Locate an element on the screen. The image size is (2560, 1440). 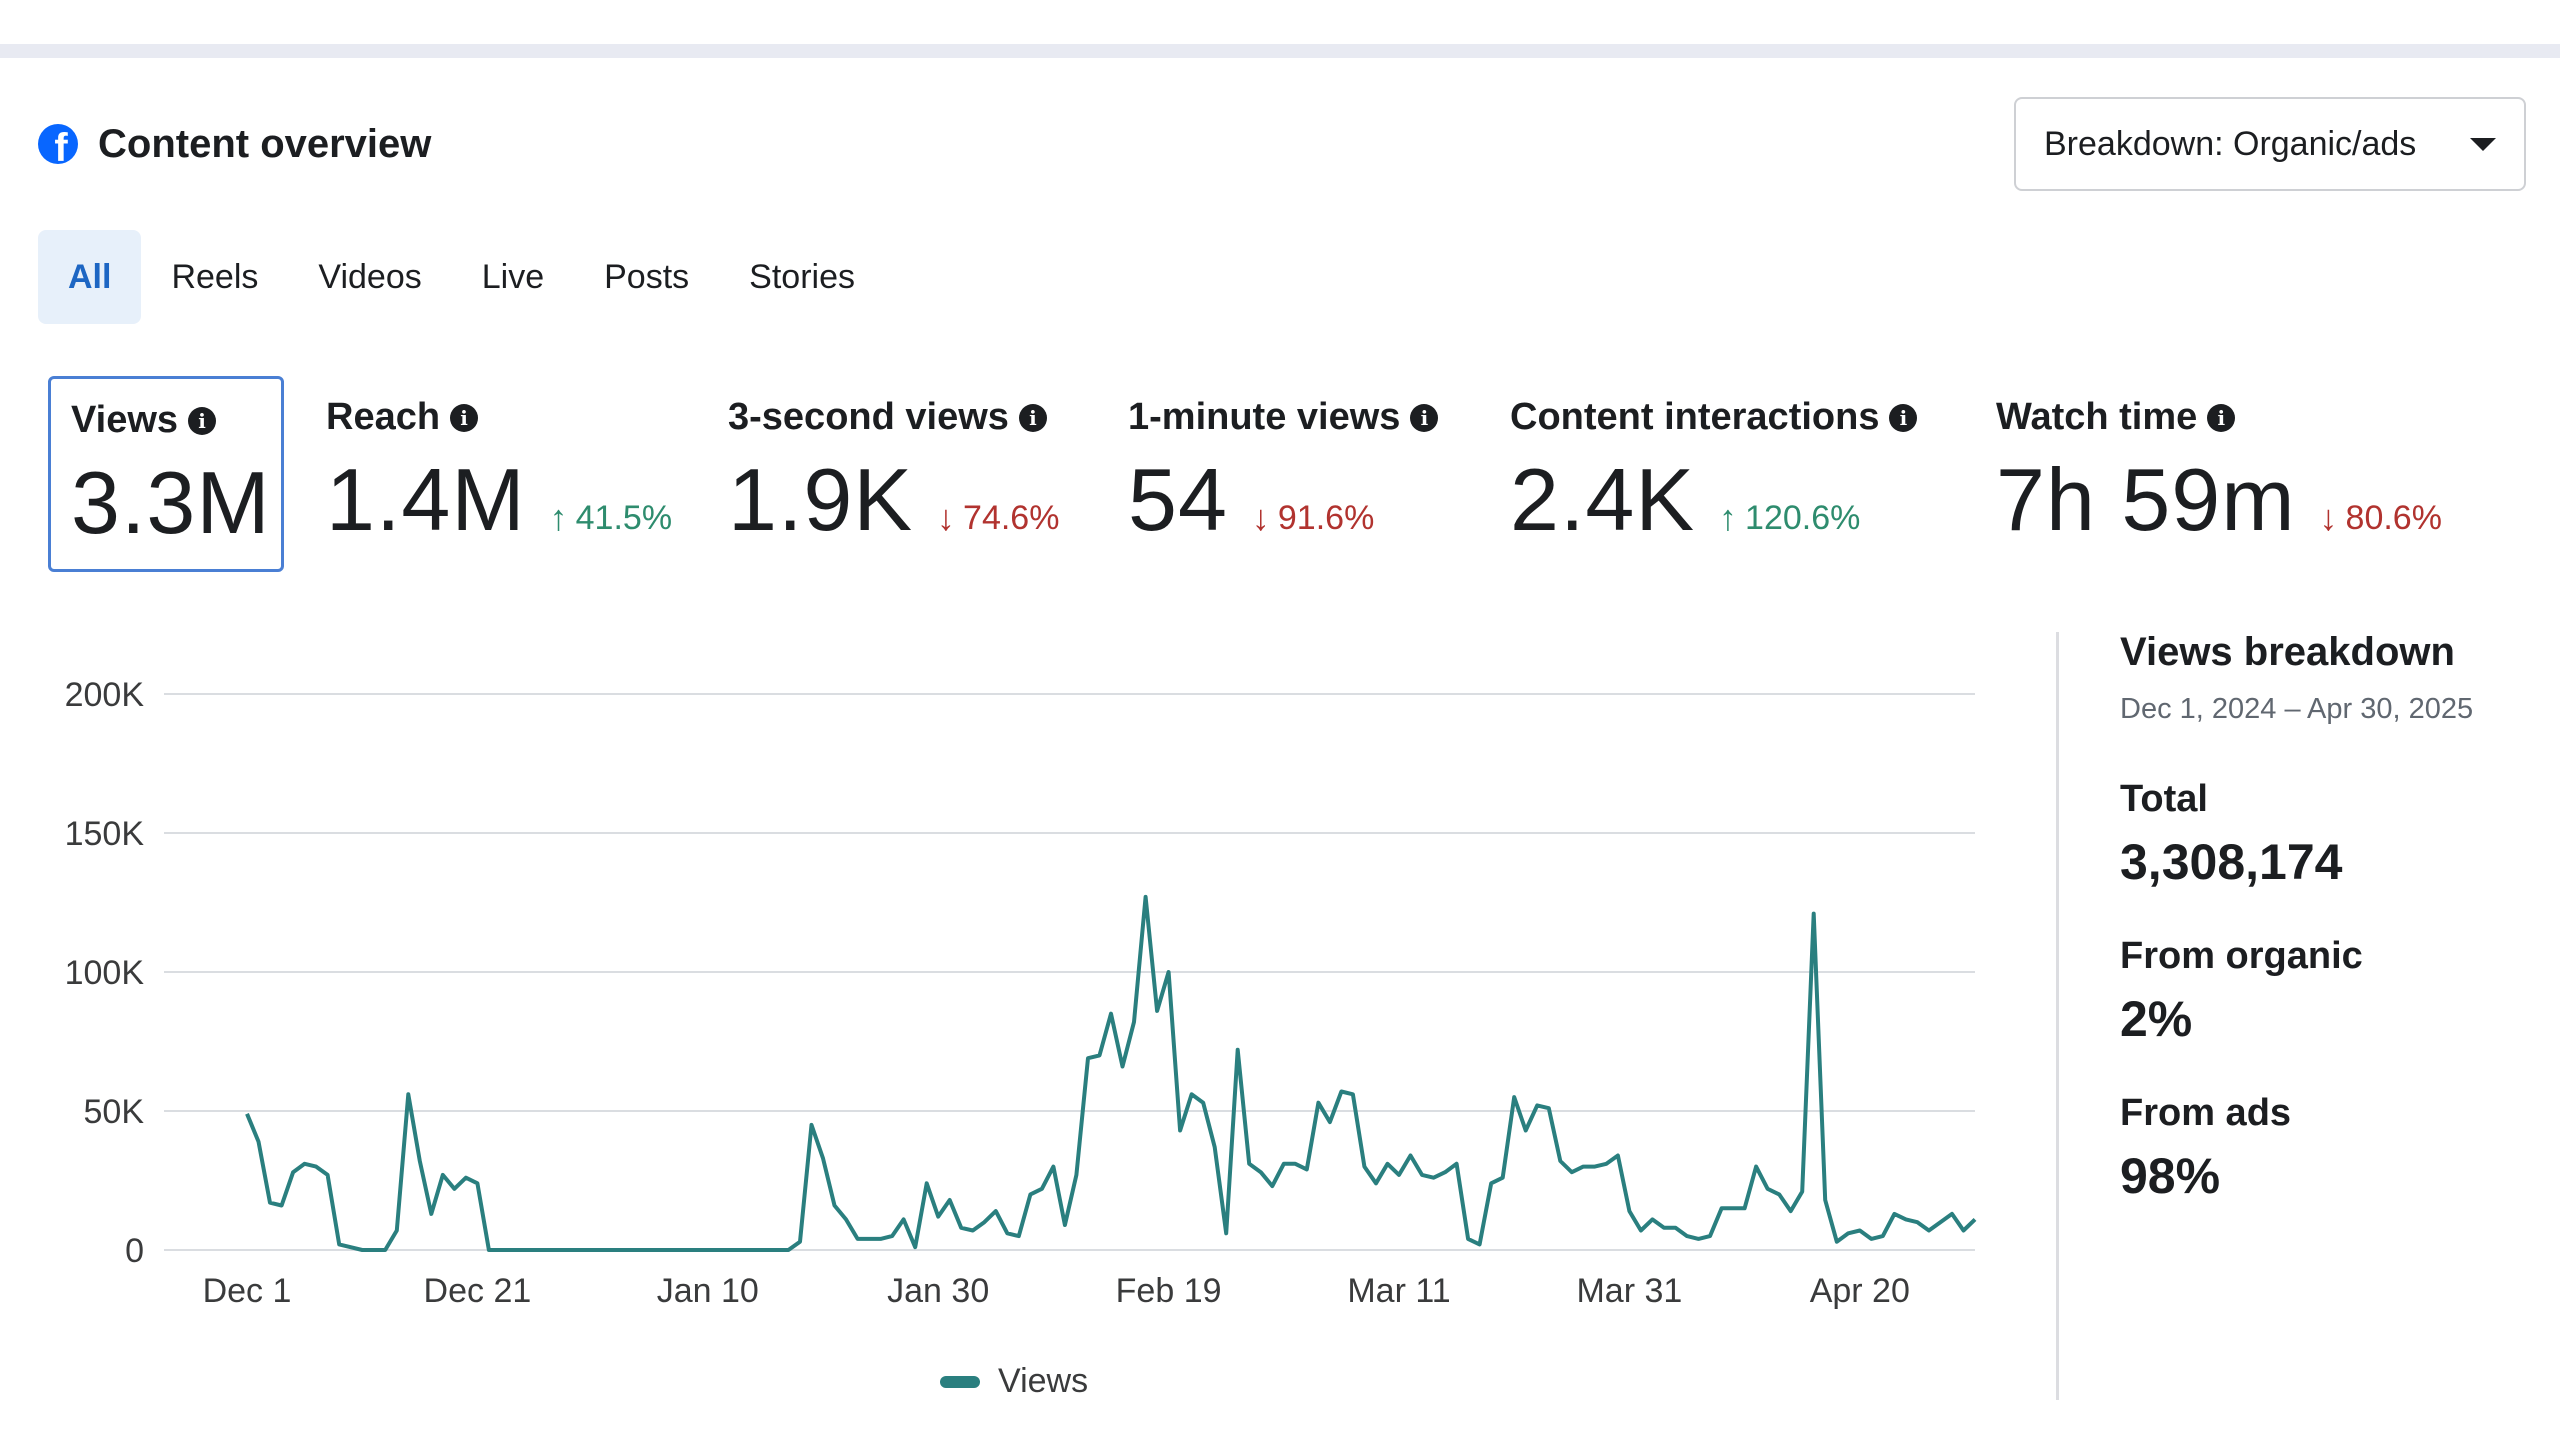
x-tick-label: Jan 30 is located at coordinates (938, 1291).